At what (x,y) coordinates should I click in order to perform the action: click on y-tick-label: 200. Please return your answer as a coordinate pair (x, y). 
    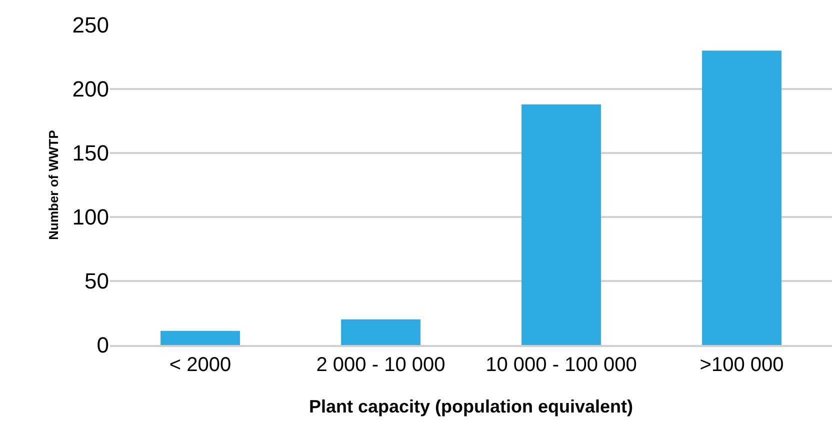
    Looking at the image, I should click on (90, 89).